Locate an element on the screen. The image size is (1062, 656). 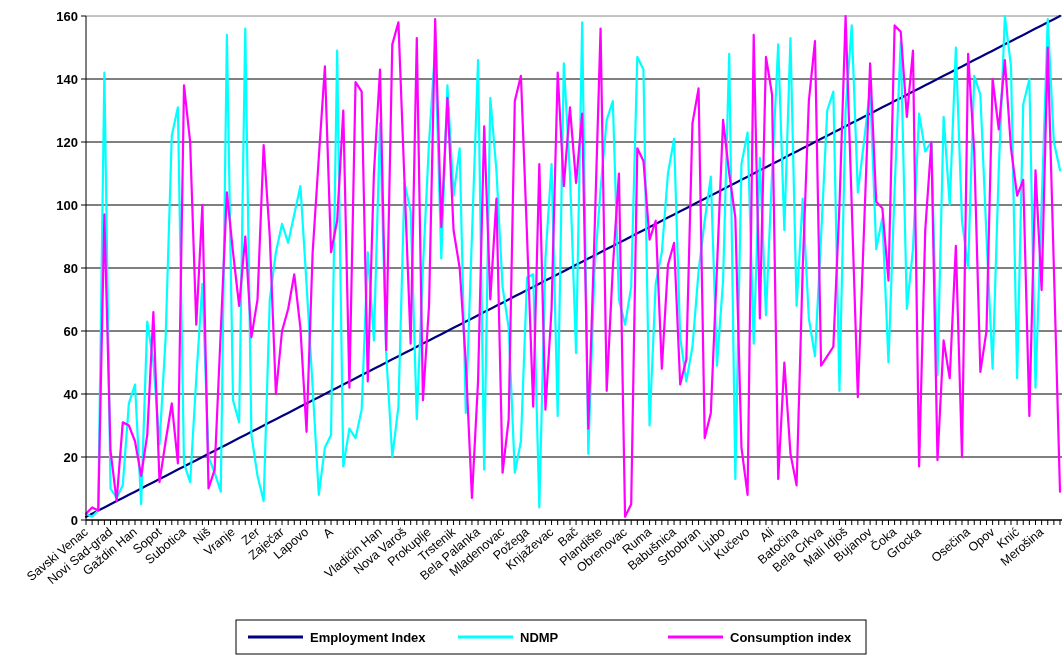
y-tick-label: 0 is located at coordinates (74, 520).